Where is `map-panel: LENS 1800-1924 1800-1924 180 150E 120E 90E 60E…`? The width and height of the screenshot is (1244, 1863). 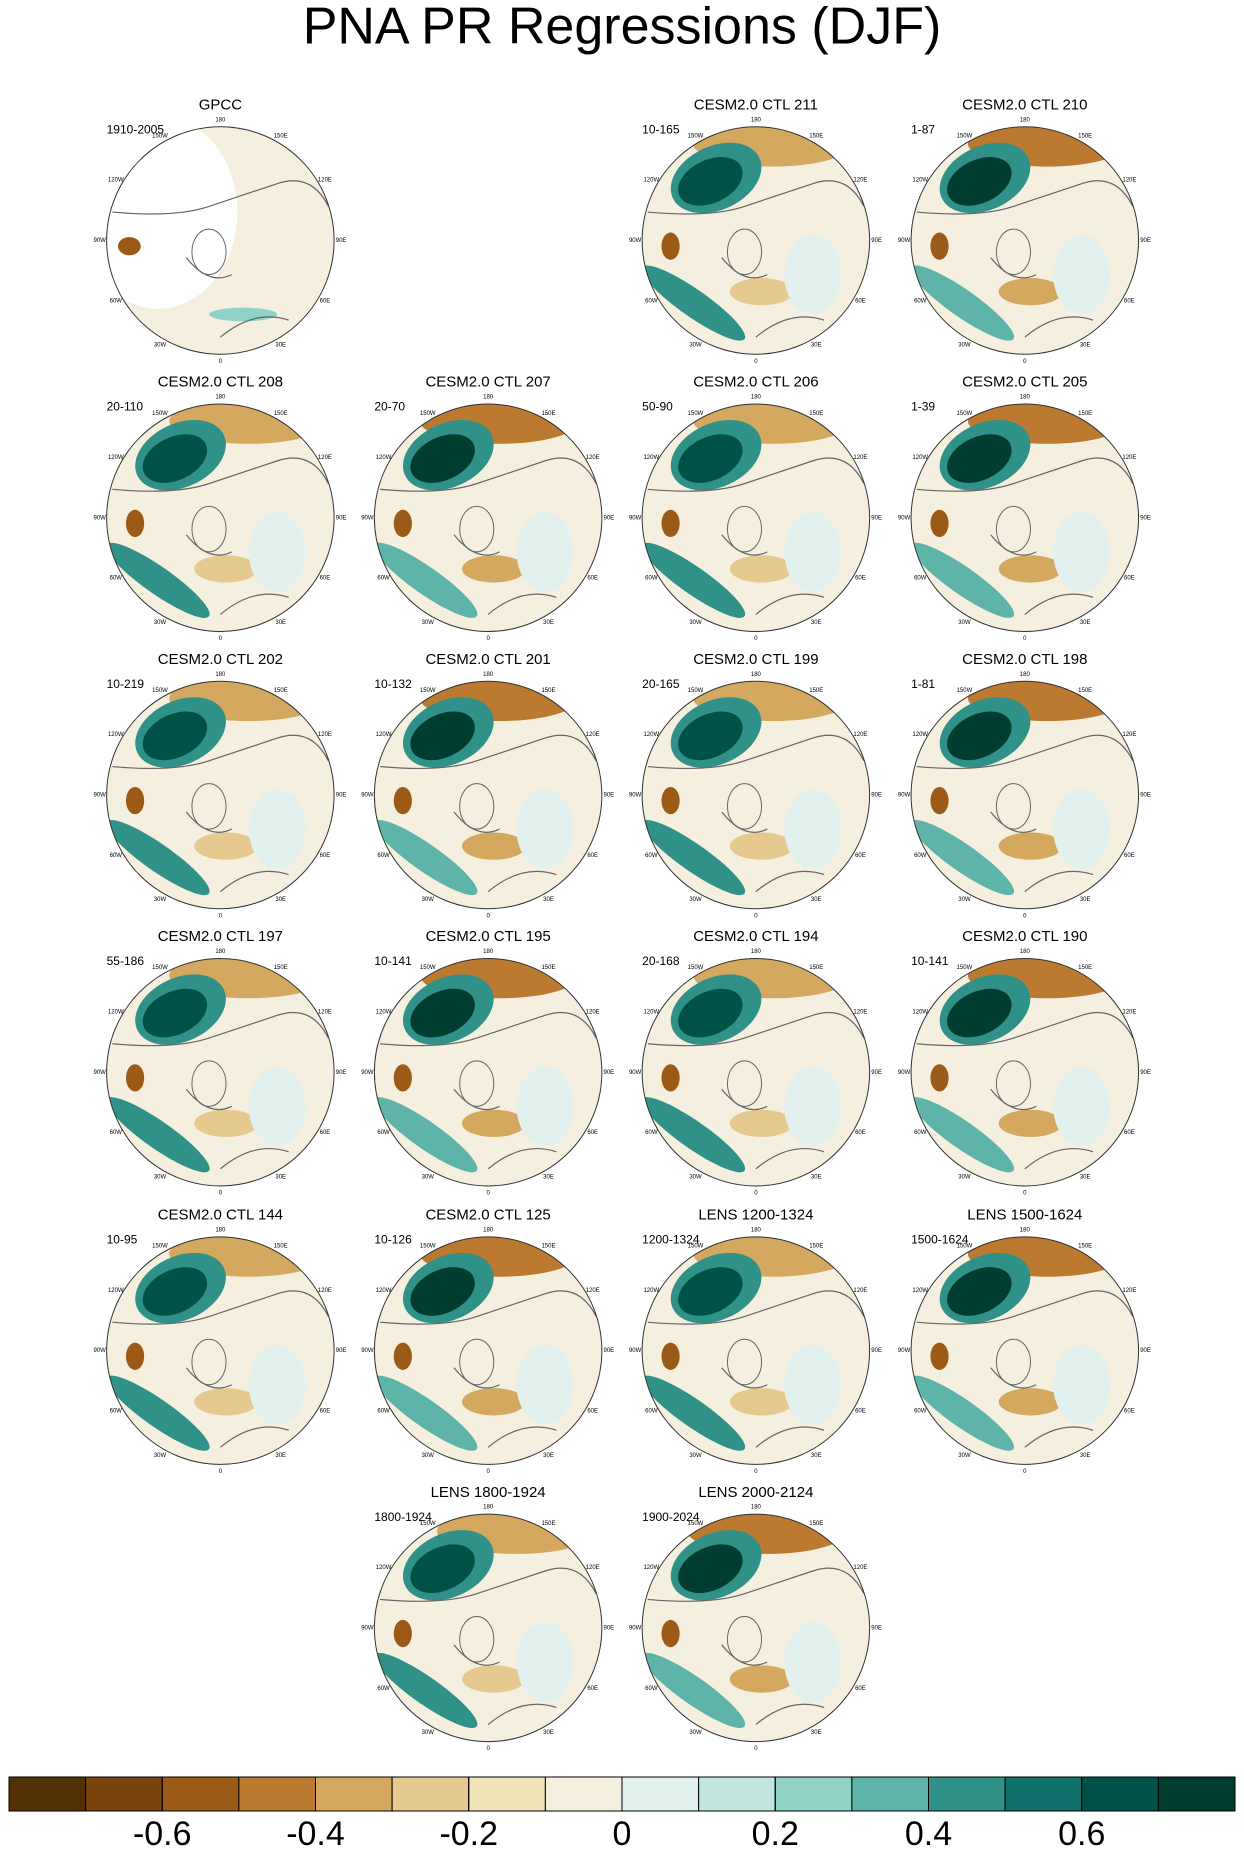
map-panel: LENS 1800-1924 1800-1924 180 150E 120E 90E 60E… is located at coordinates (487, 1618).